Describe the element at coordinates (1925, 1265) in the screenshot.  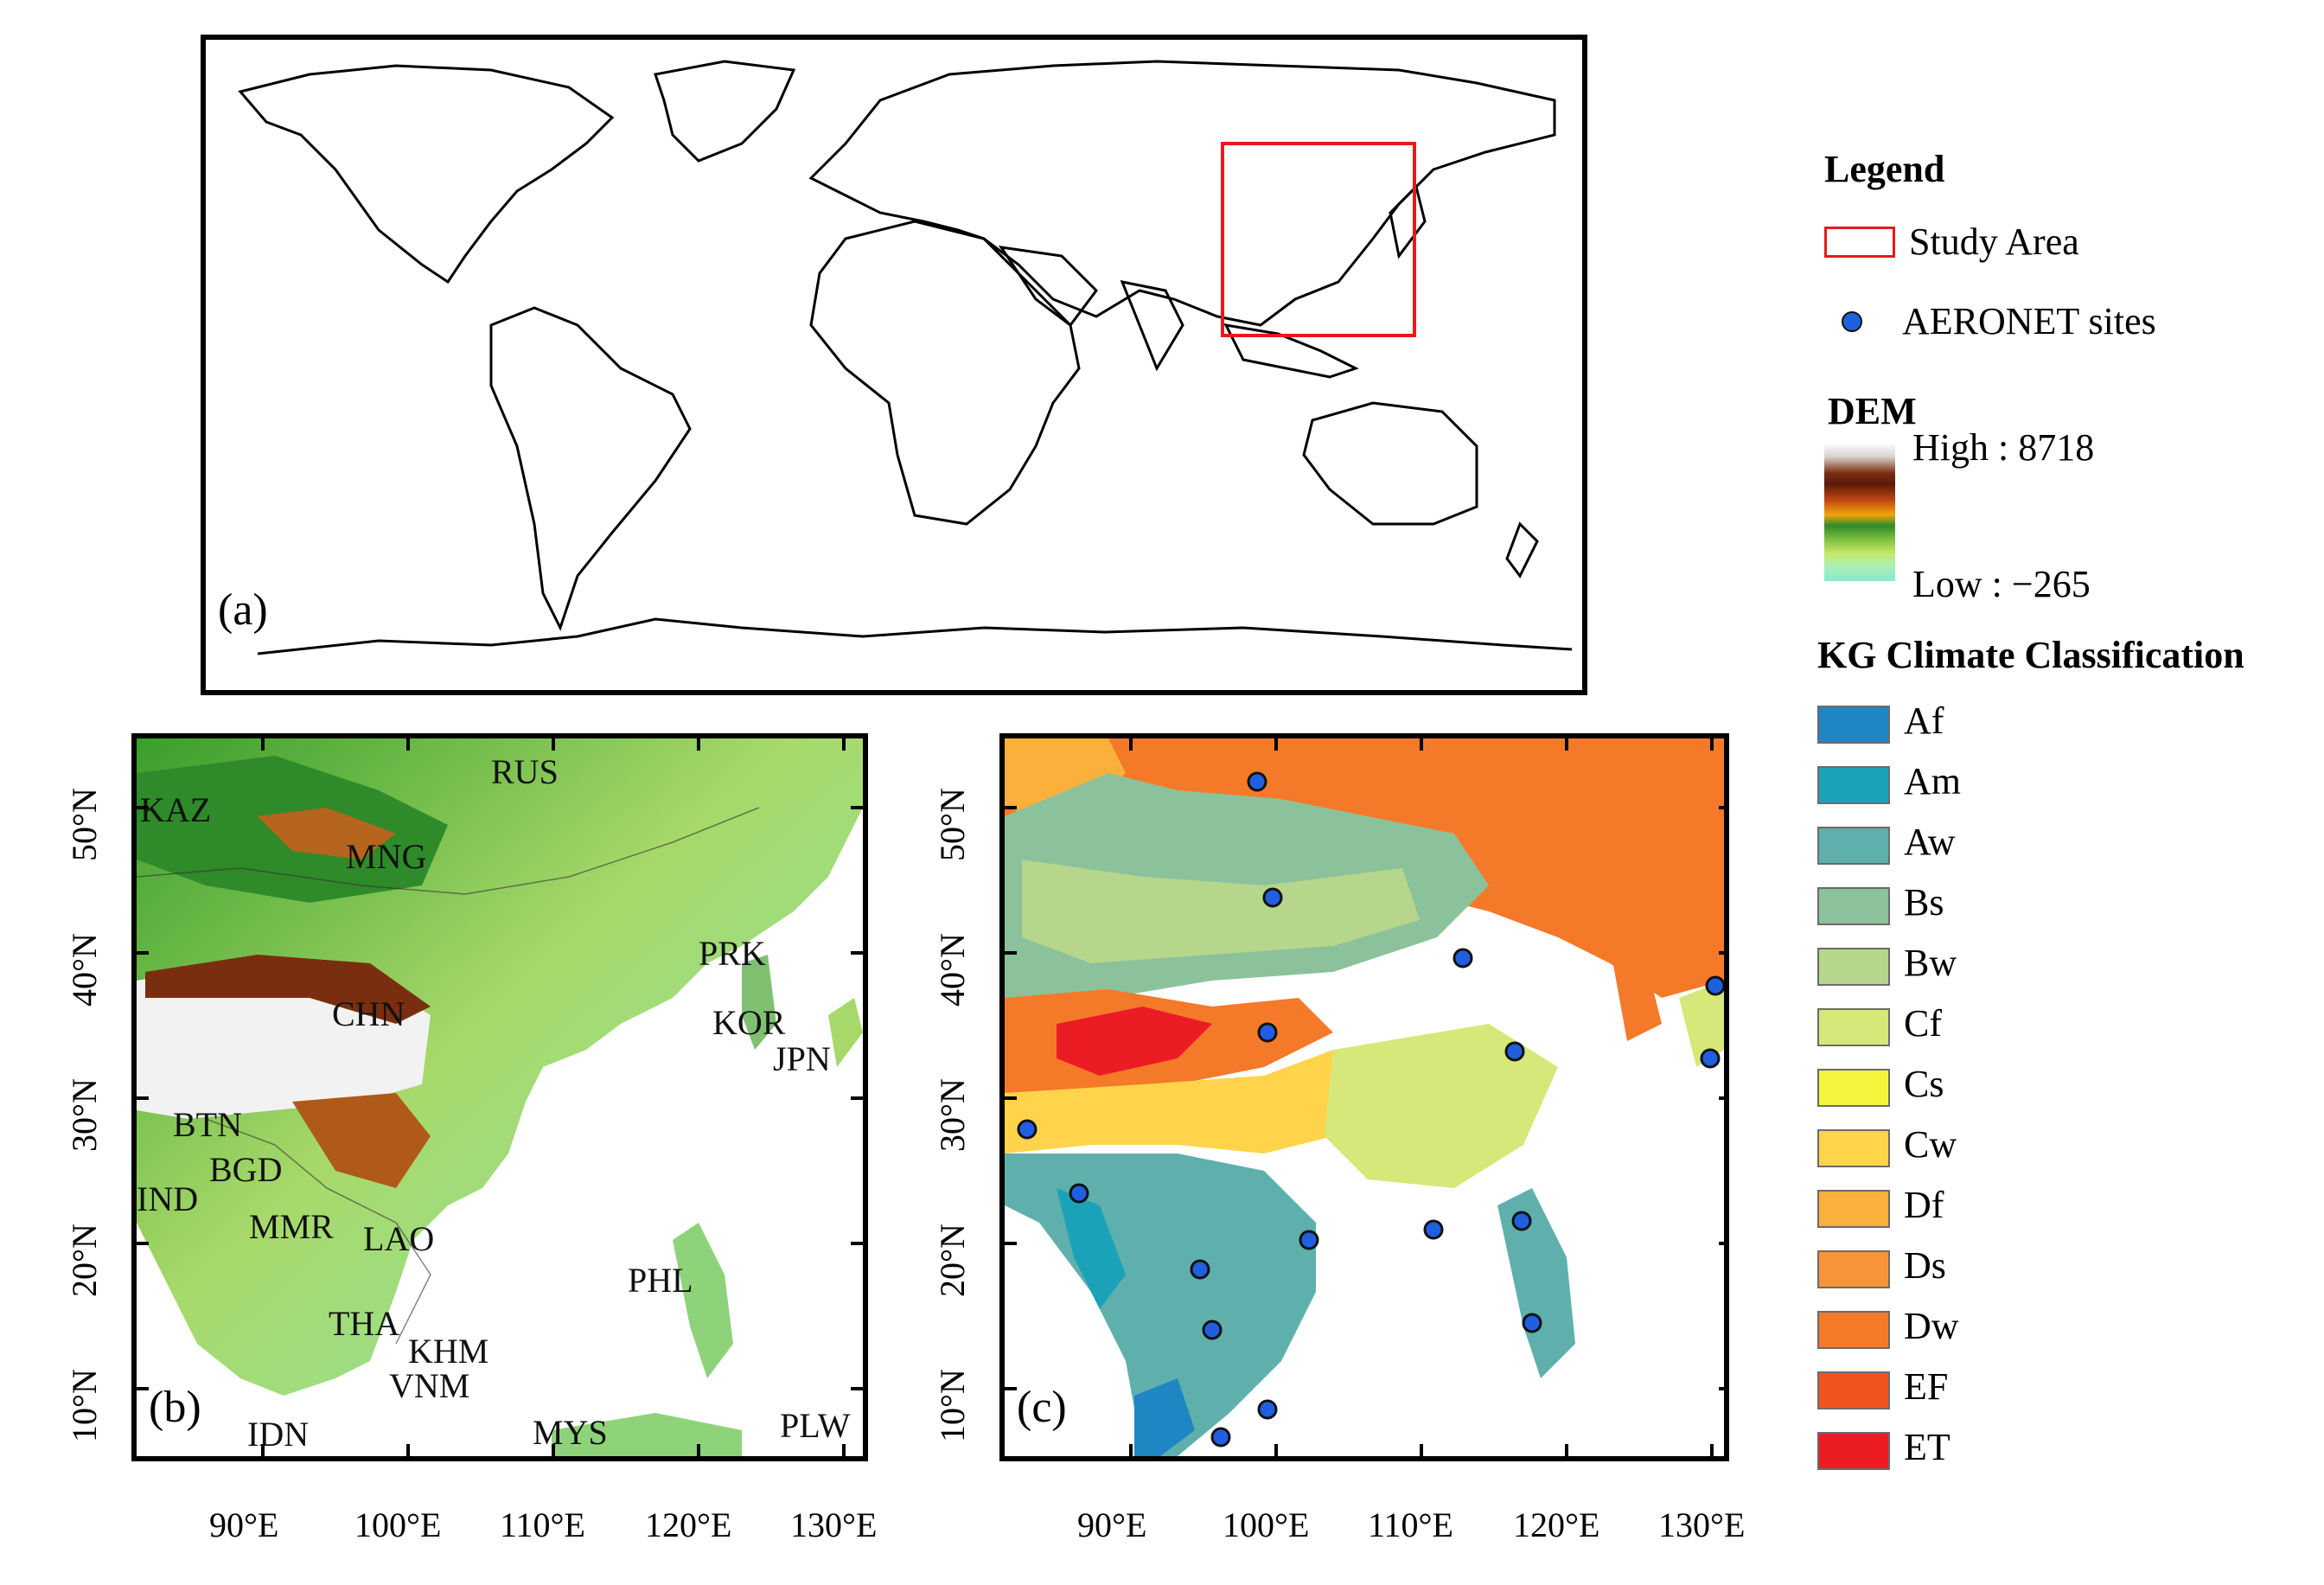
I see `kg-label: Ds` at that location.